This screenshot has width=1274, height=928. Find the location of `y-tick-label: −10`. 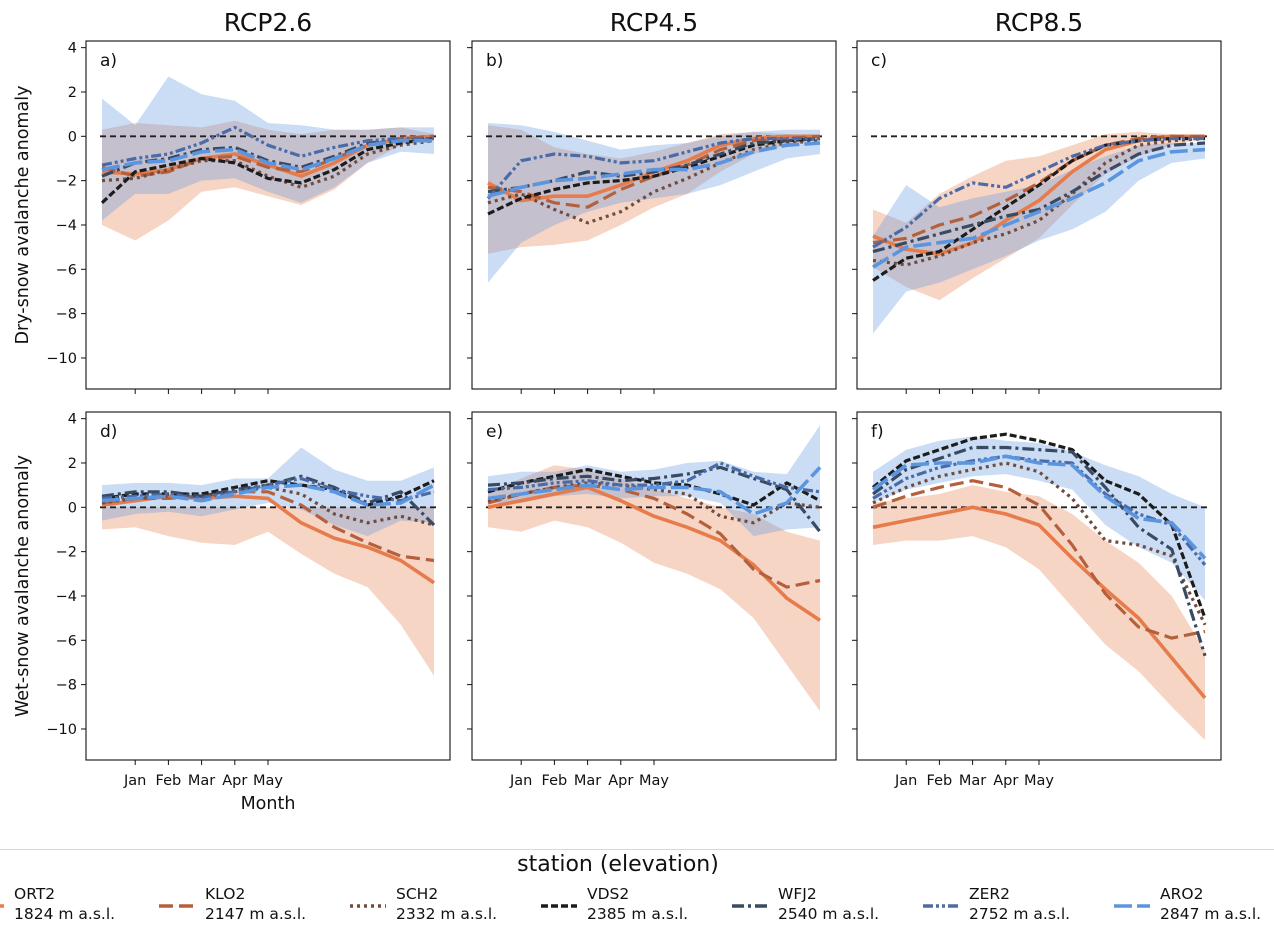

y-tick-label: −10 is located at coordinates (61, 730).